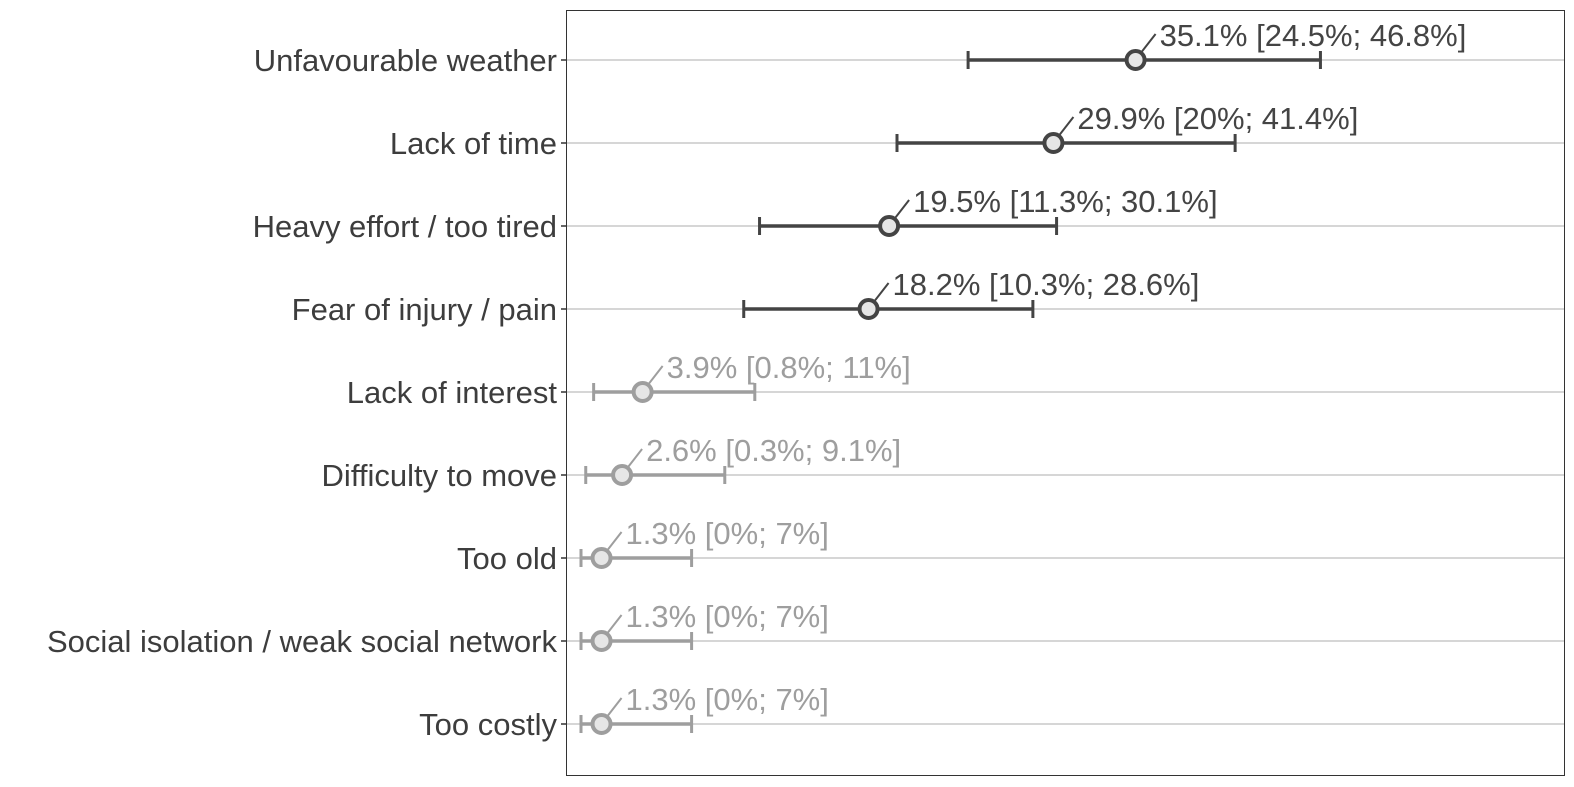  What do you see at coordinates (473, 143) in the screenshot?
I see `category-label: Lack of time` at bounding box center [473, 143].